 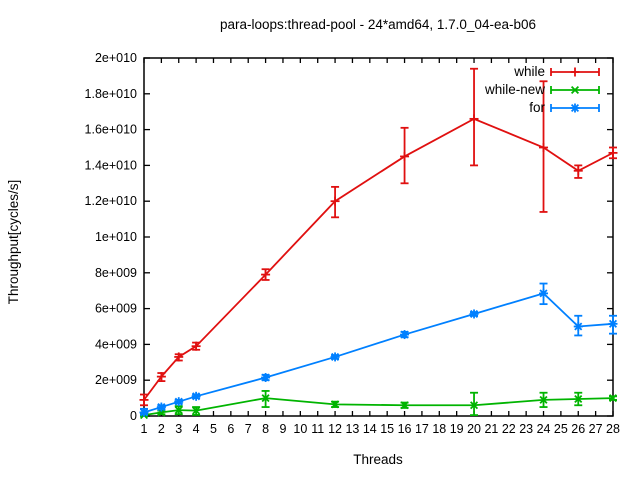 What do you see at coordinates (514, 89) in the screenshot?
I see `legend-label-while-new: while-new` at bounding box center [514, 89].